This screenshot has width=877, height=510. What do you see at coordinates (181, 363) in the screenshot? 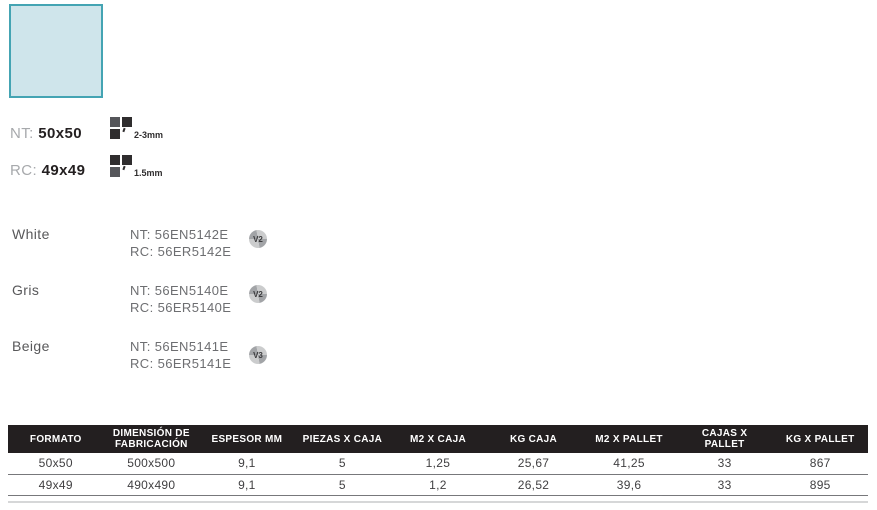
I see `color-code-rc: RC: 56ER5141E` at bounding box center [181, 363].